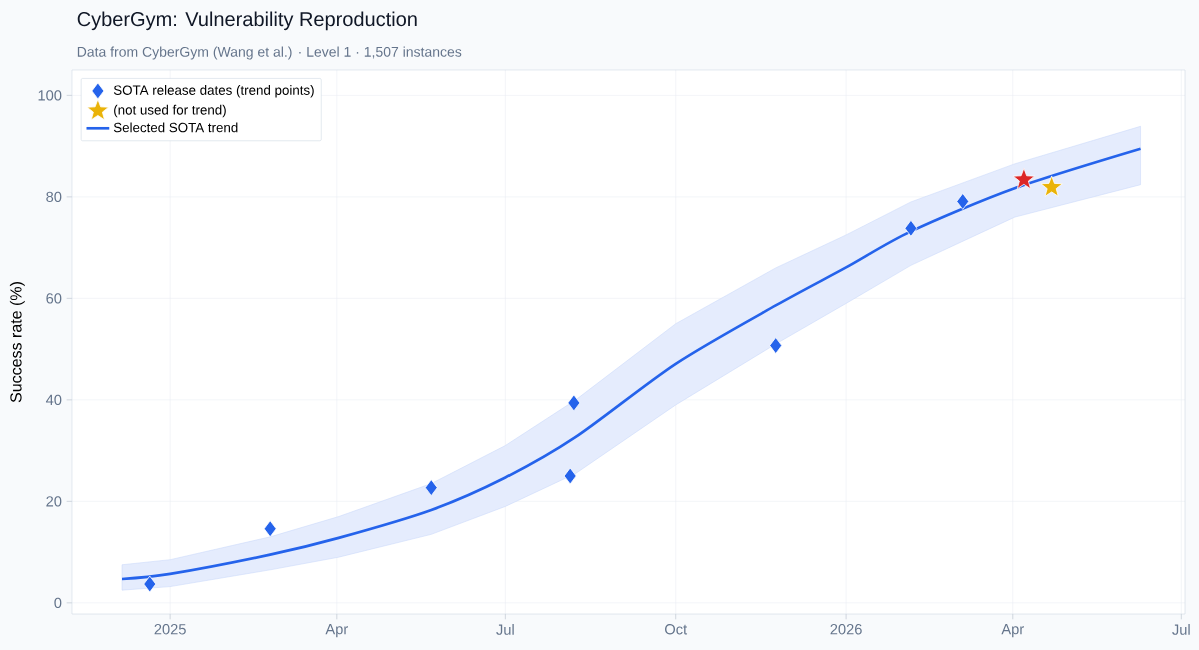 The image size is (1199, 650). What do you see at coordinates (54, 298) in the screenshot?
I see `y-tick-label: 60` at bounding box center [54, 298].